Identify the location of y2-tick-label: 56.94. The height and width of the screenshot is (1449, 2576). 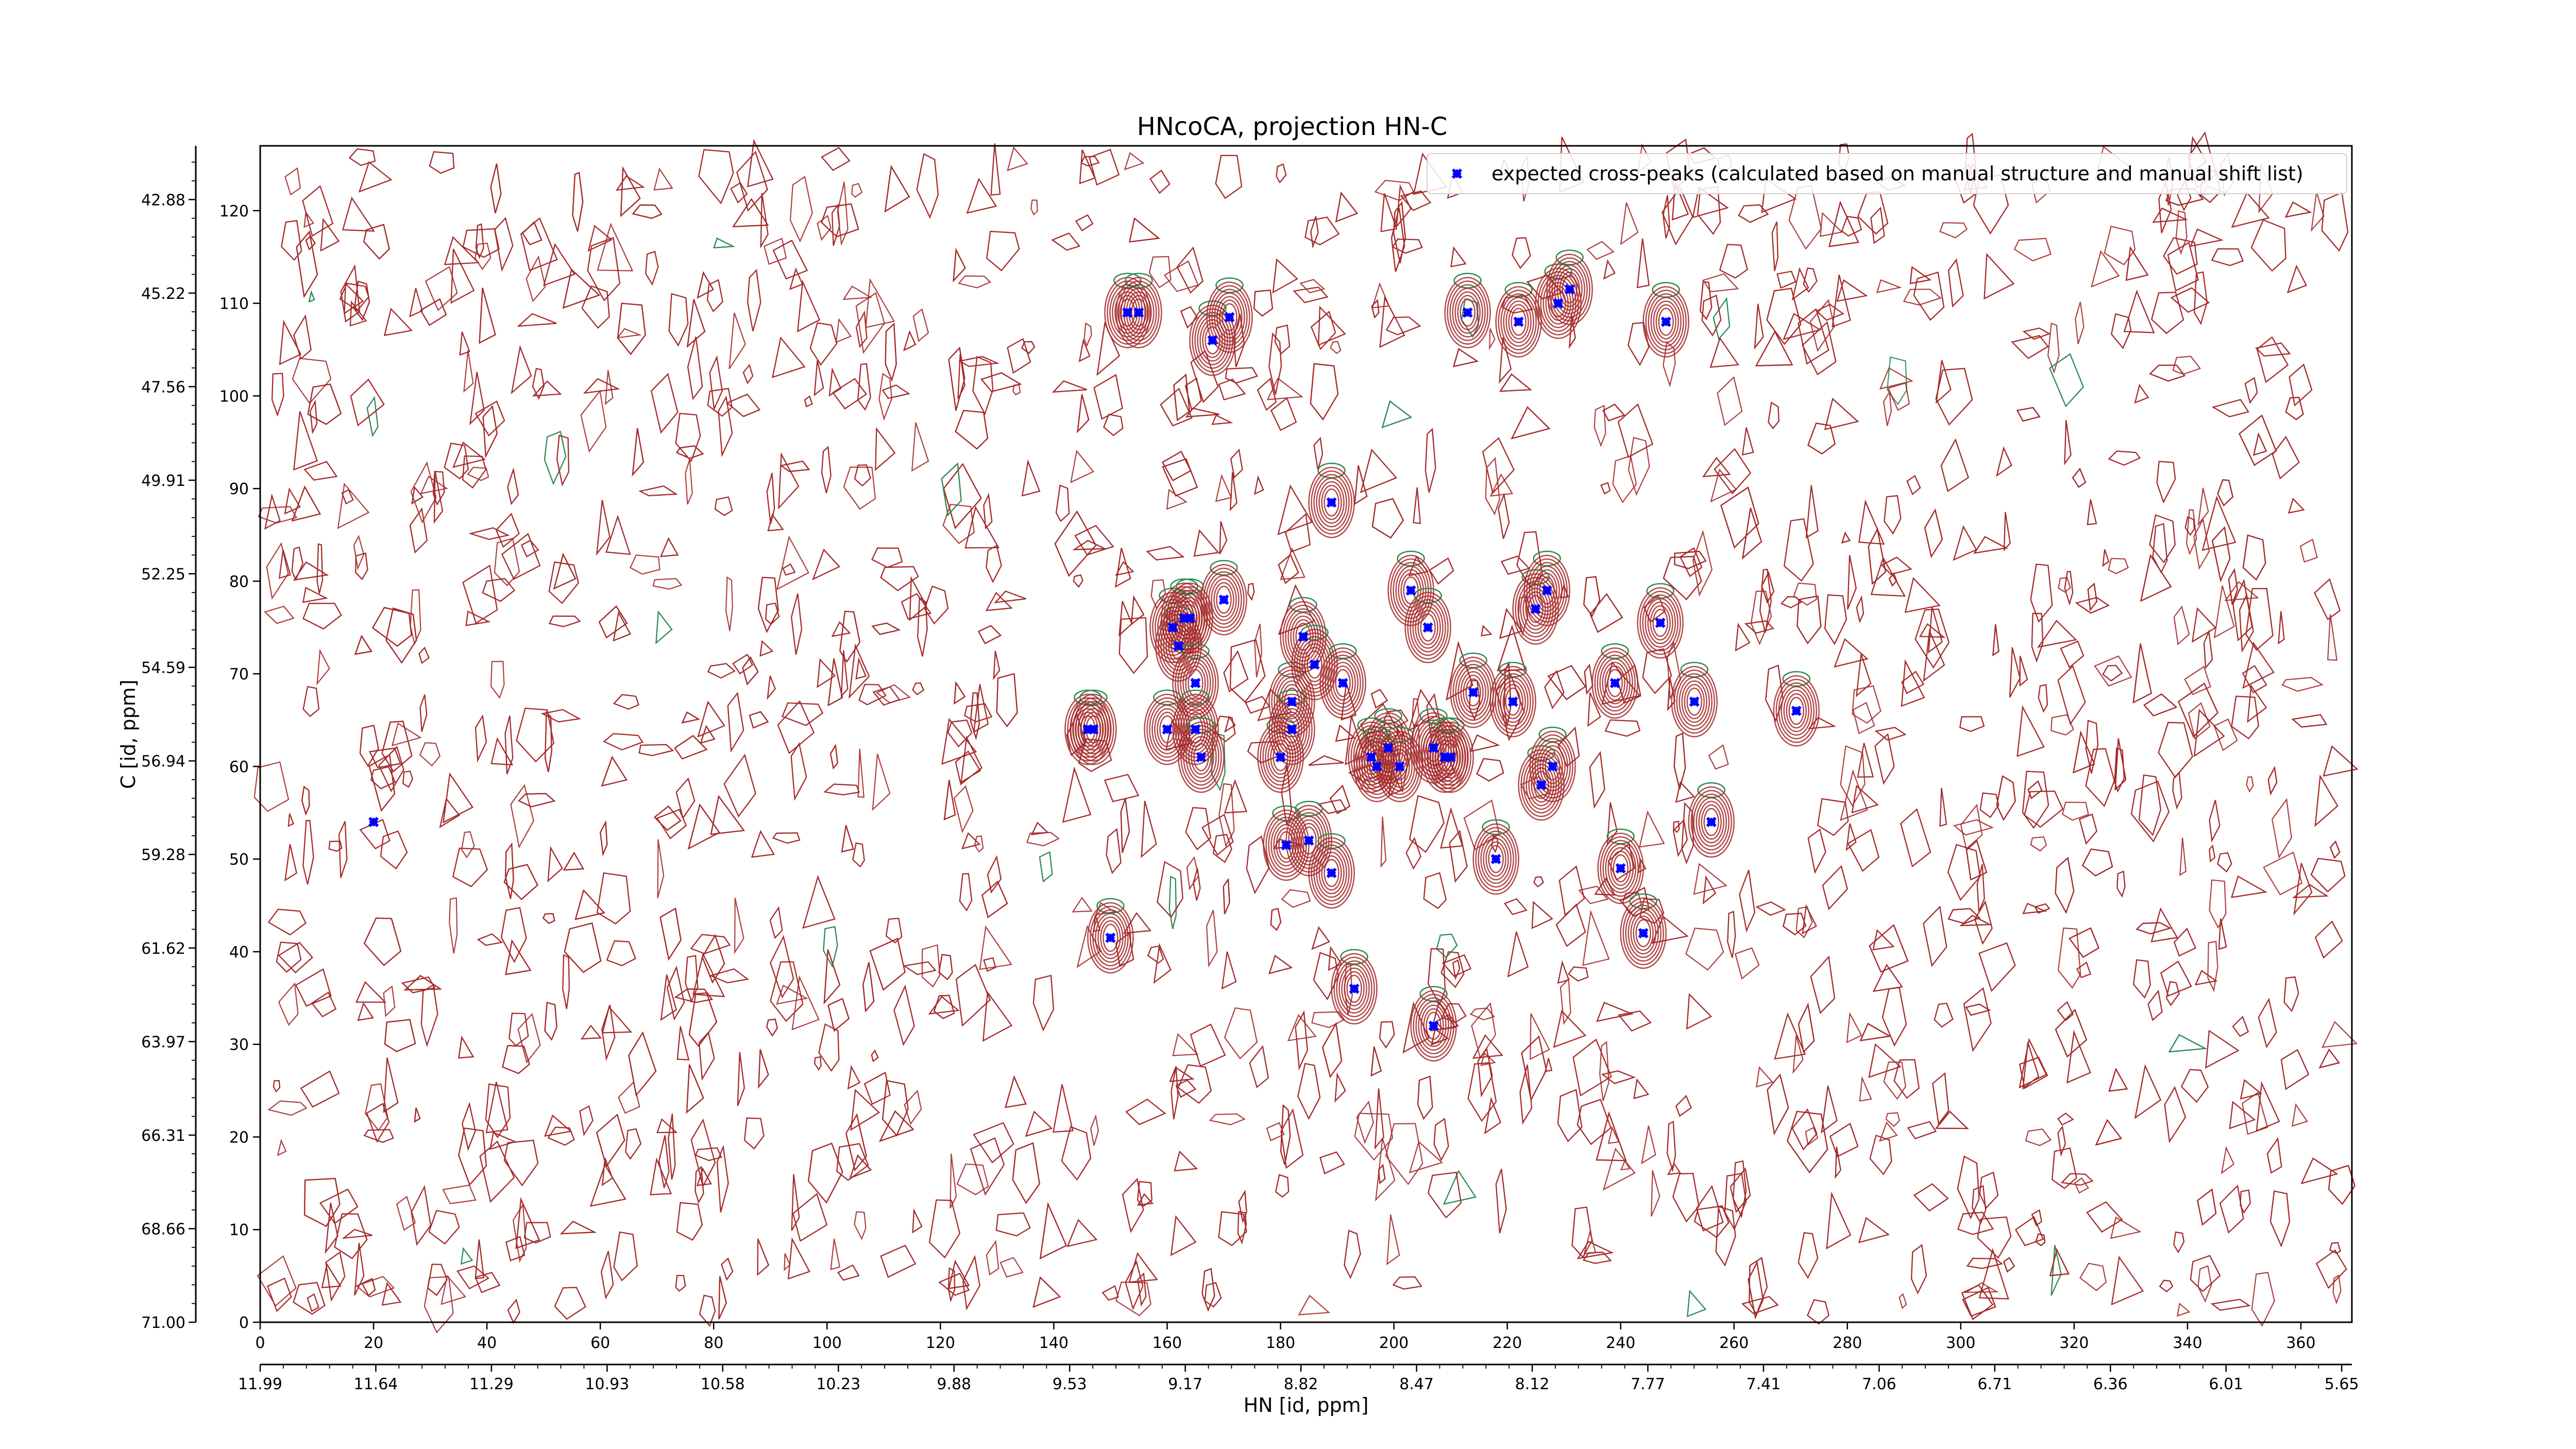
(163, 762).